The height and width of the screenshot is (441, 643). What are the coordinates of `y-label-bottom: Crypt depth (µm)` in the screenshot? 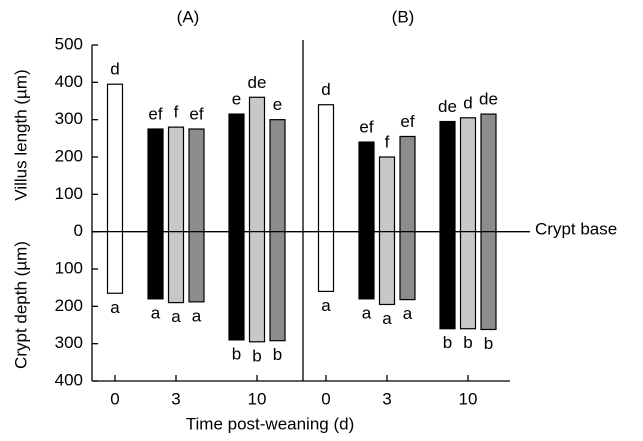 It's located at (20, 305).